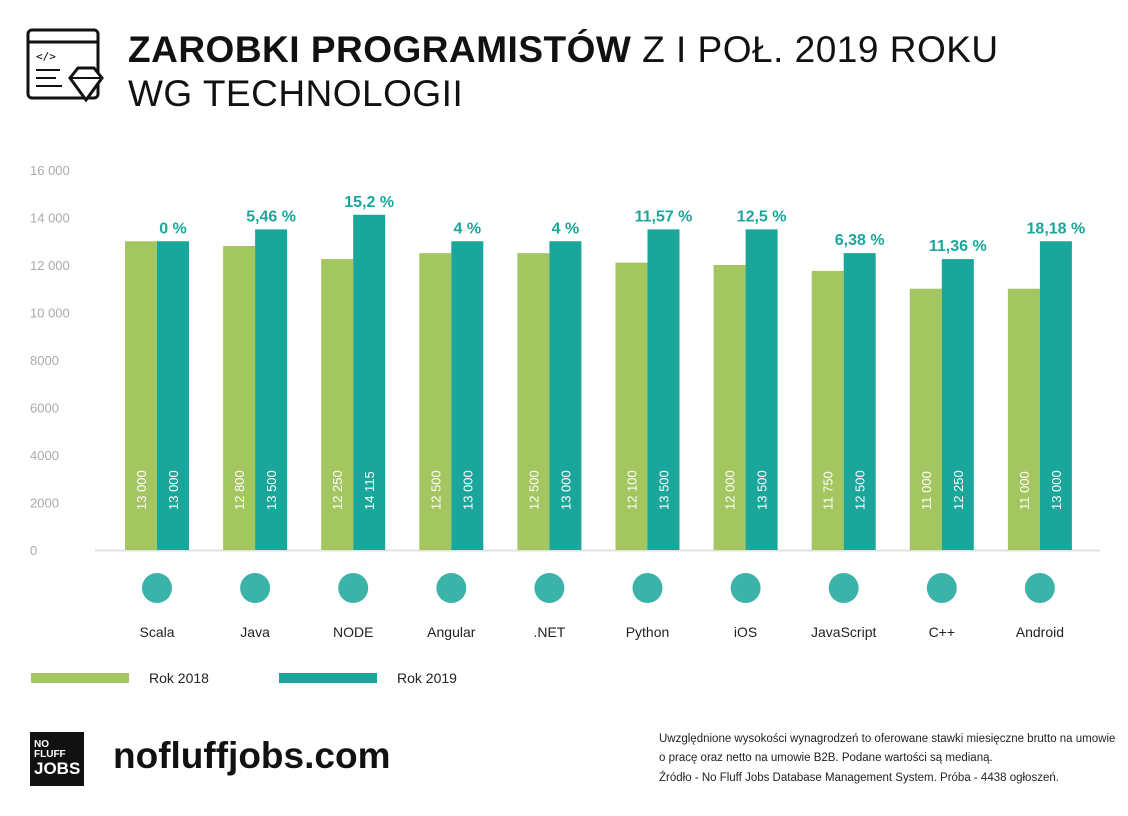 The height and width of the screenshot is (816, 1128). I want to click on growth-label: 5,46 %, so click(271, 216).